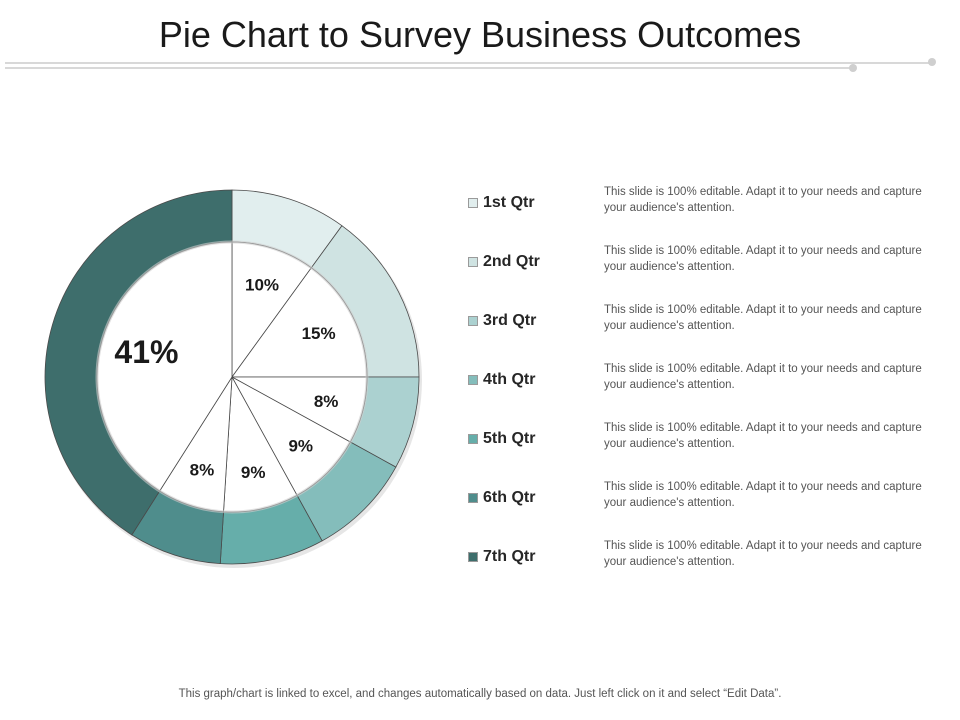 This screenshot has height=720, width=960. Describe the element at coordinates (429, 68) in the screenshot. I see `title-divider-inner` at that location.